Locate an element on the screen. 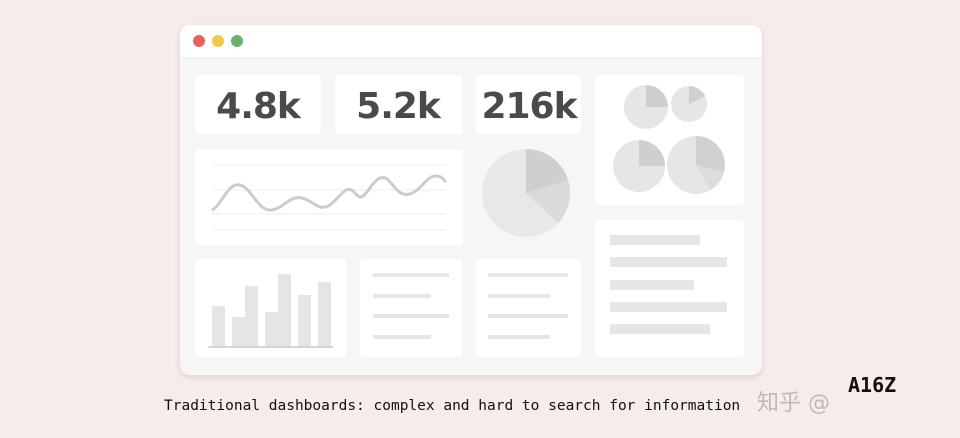 The image size is (960, 438). bar-card is located at coordinates (270, 308).